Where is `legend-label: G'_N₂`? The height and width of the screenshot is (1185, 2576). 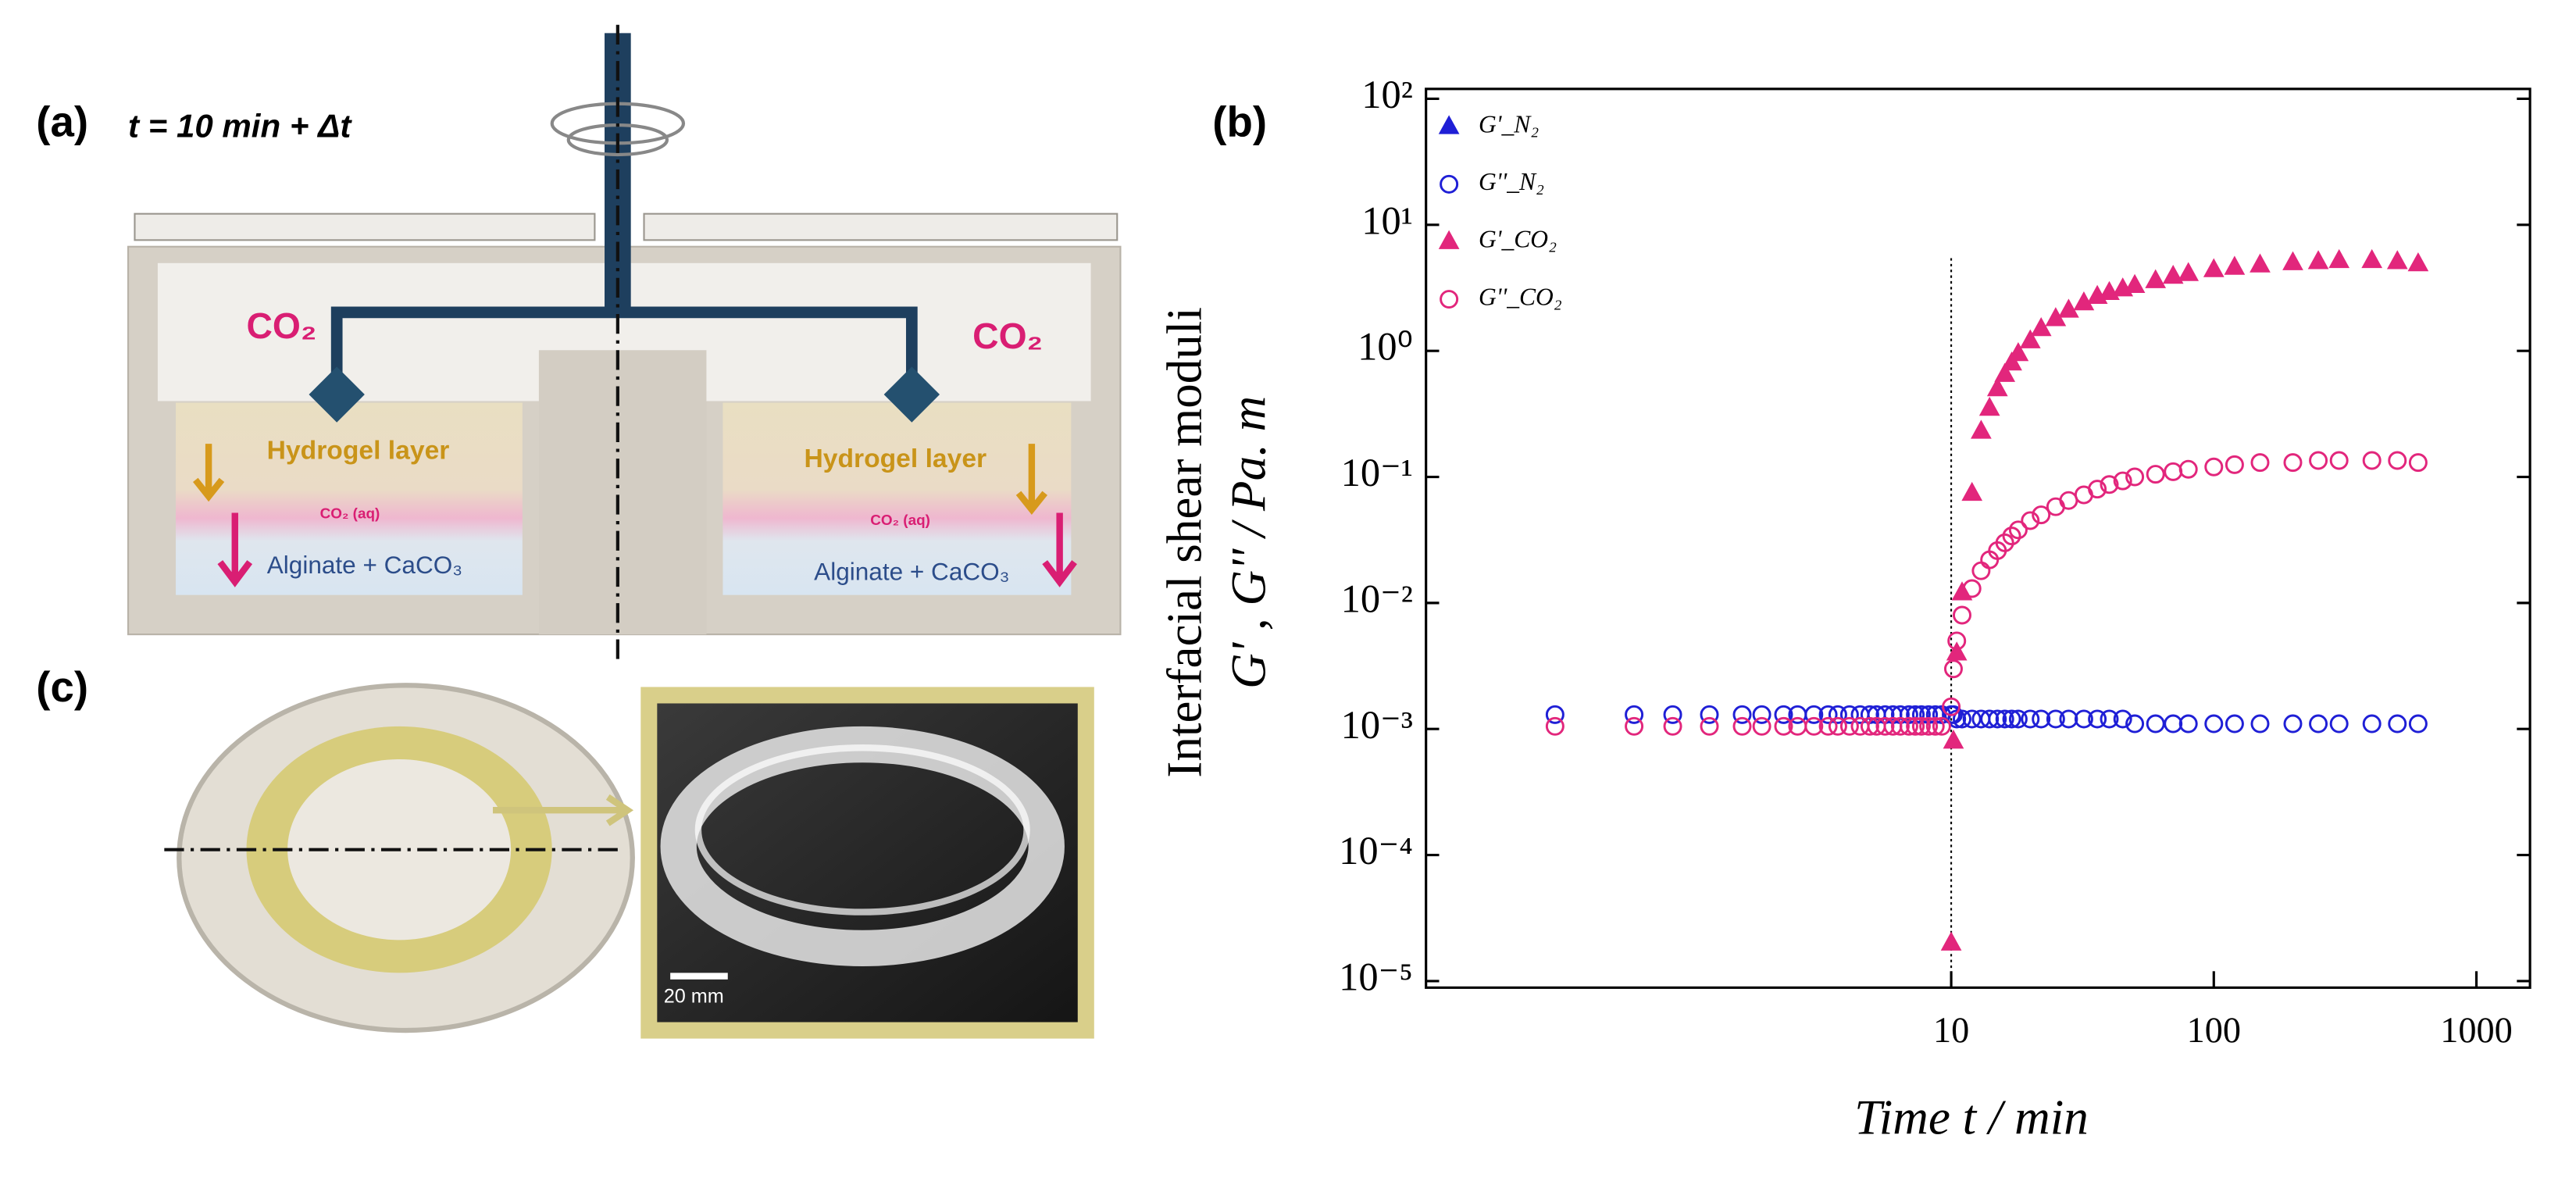
legend-label: G'_N₂ is located at coordinates (1509, 123).